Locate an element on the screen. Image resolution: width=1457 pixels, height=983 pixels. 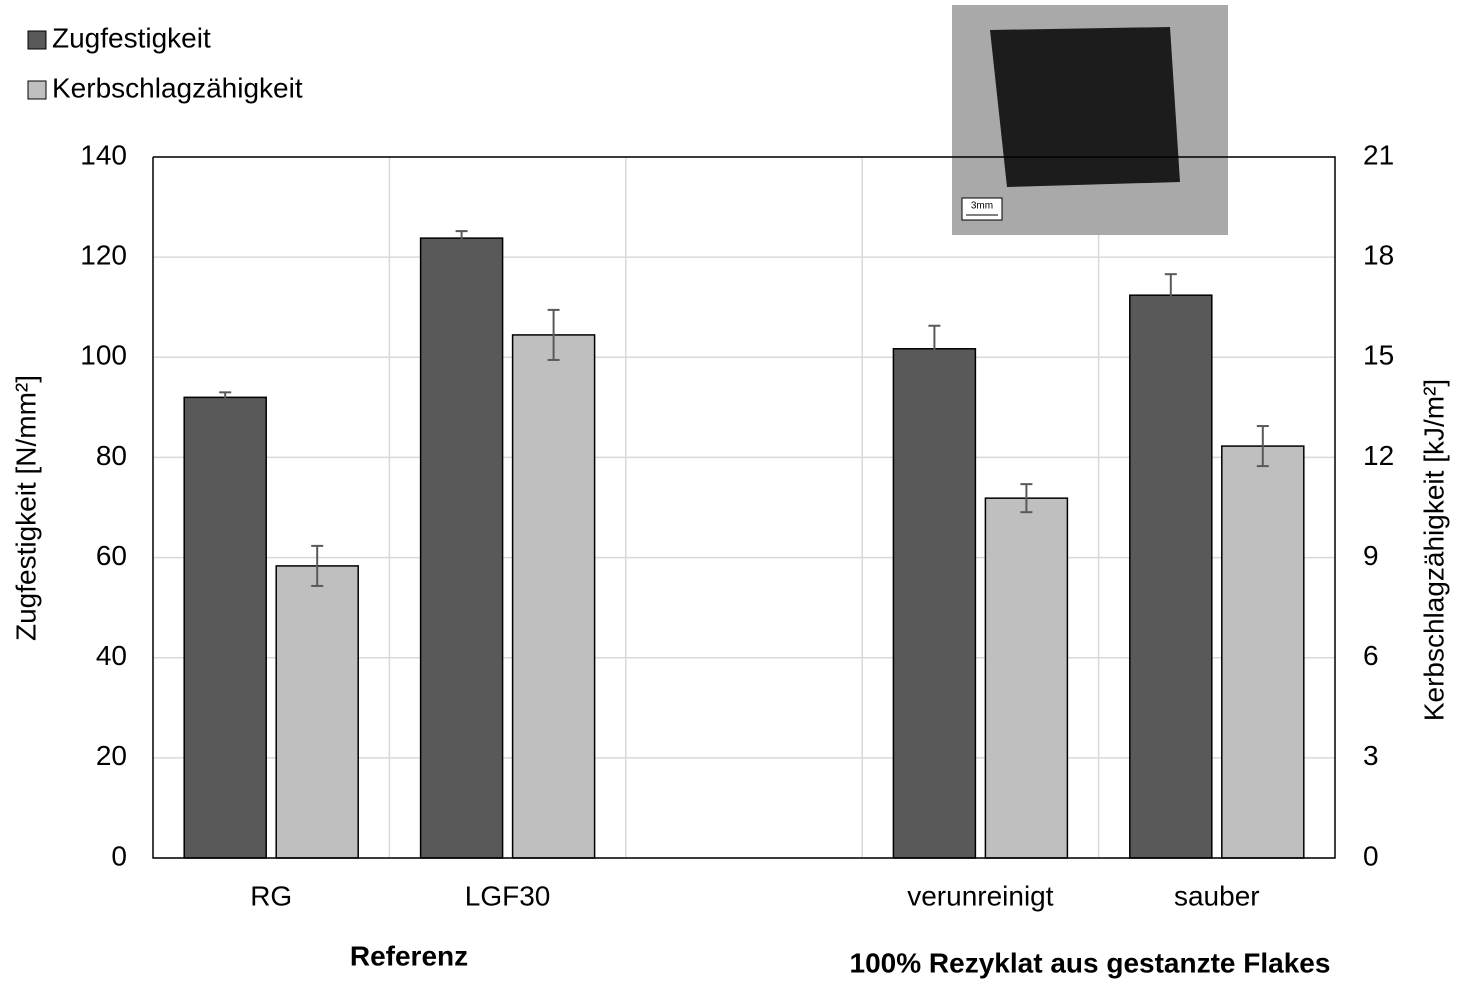
y-tick-label: 80 is located at coordinates (111, 455).